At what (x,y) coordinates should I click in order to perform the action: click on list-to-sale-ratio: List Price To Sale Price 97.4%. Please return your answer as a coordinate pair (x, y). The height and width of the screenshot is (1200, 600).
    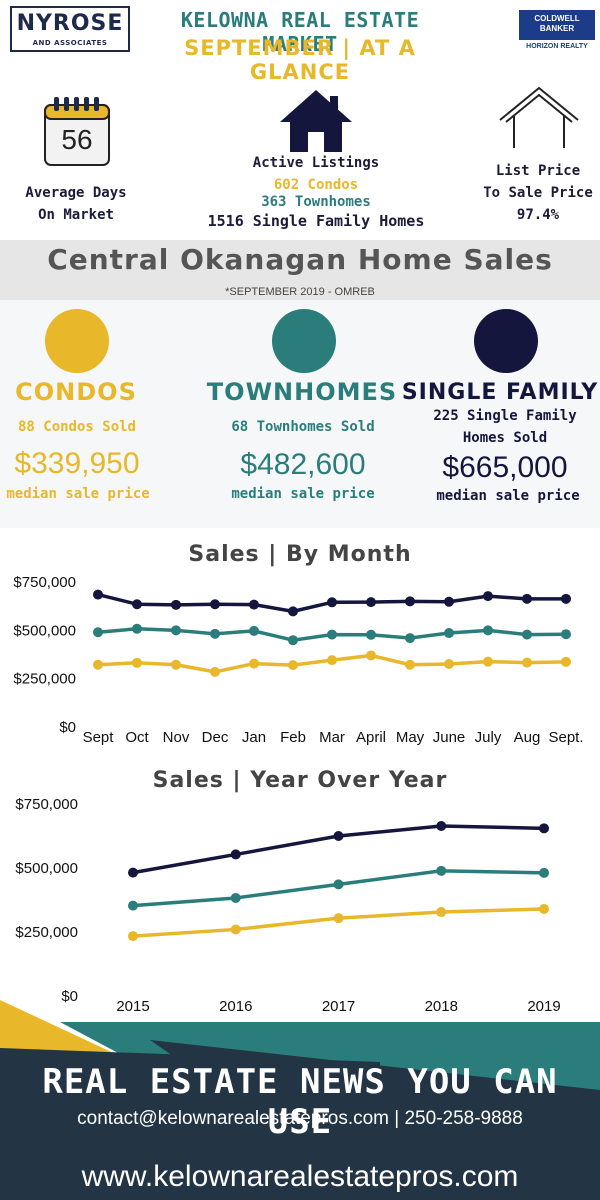
    Looking at the image, I should click on (535, 193).